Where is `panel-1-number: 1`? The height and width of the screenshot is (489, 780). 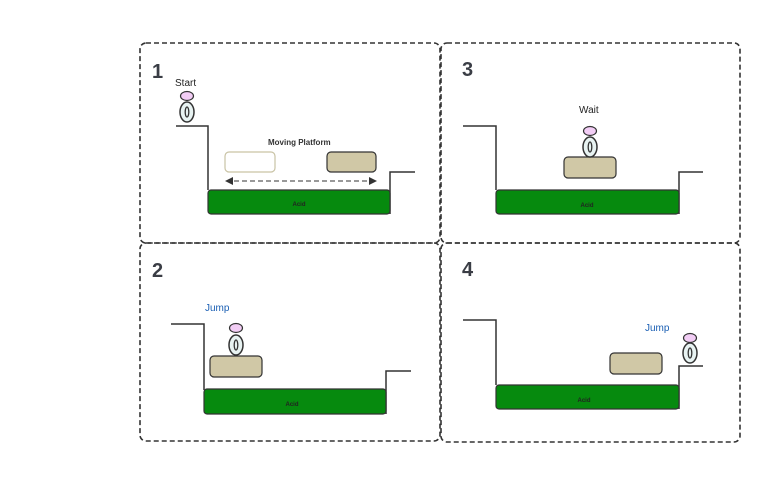
panel-1-number: 1 is located at coordinates (157, 72).